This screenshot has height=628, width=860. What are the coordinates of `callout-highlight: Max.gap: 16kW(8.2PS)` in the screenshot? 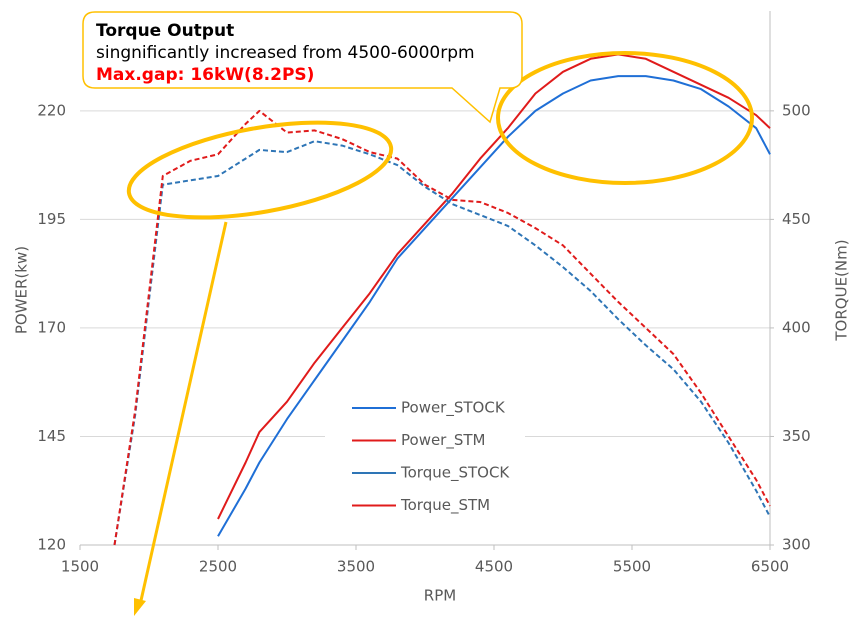 It's located at (205, 75).